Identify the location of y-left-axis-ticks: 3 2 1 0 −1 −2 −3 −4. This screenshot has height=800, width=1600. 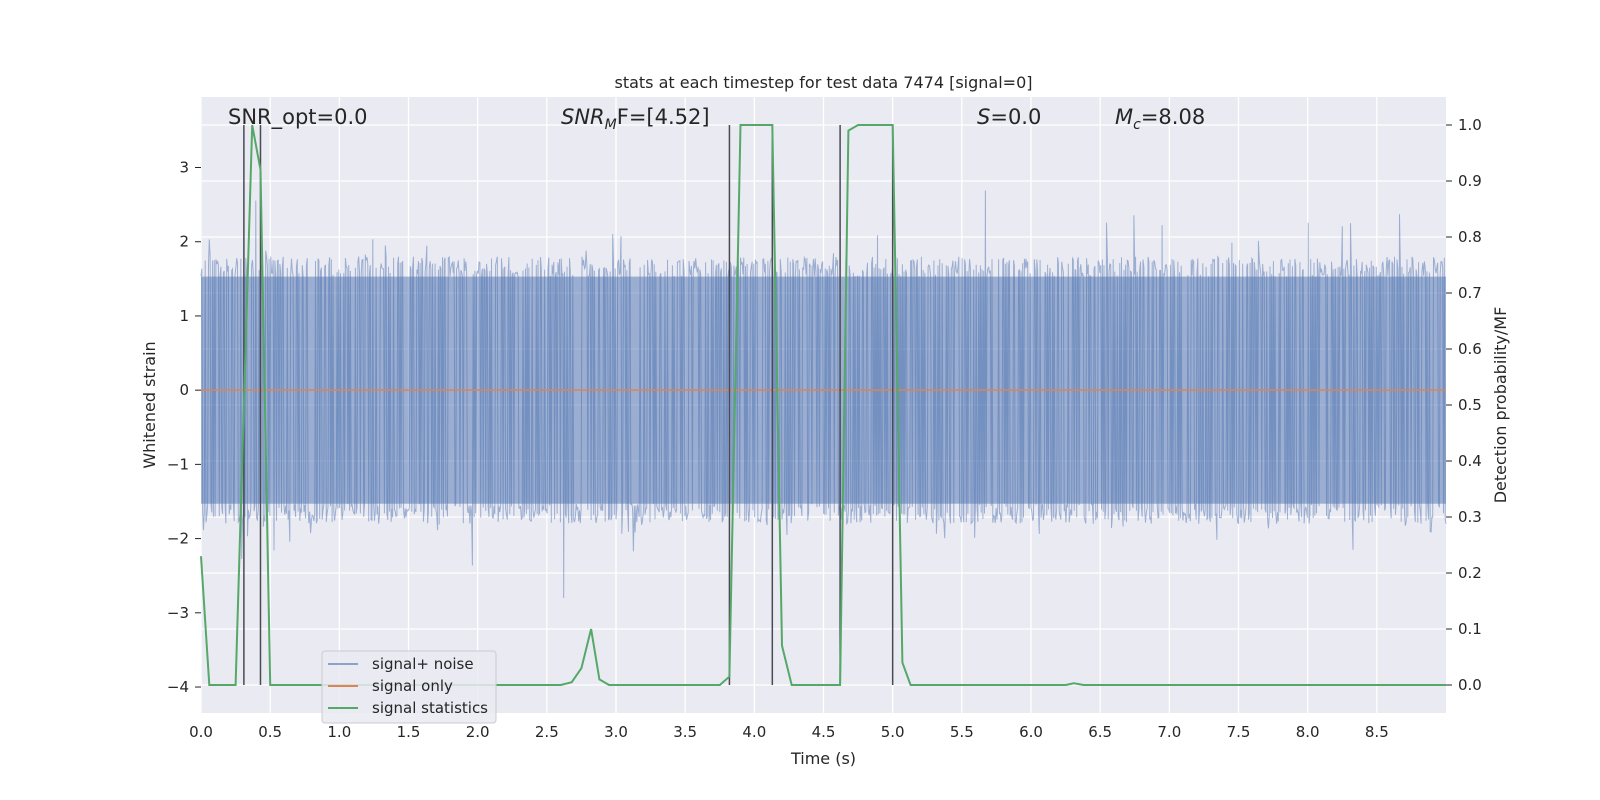
(184, 427).